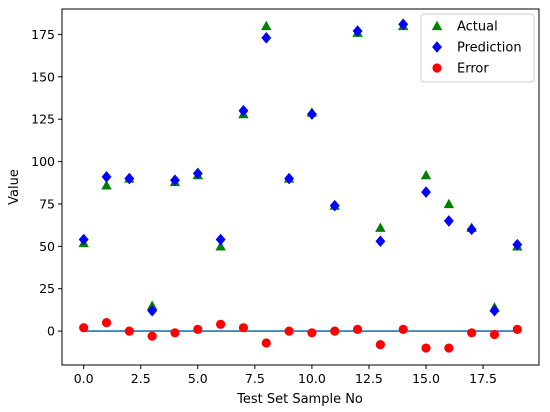 The width and height of the screenshot is (550, 412). What do you see at coordinates (369, 378) in the screenshot?
I see `x-tick-label: 12.5` at bounding box center [369, 378].